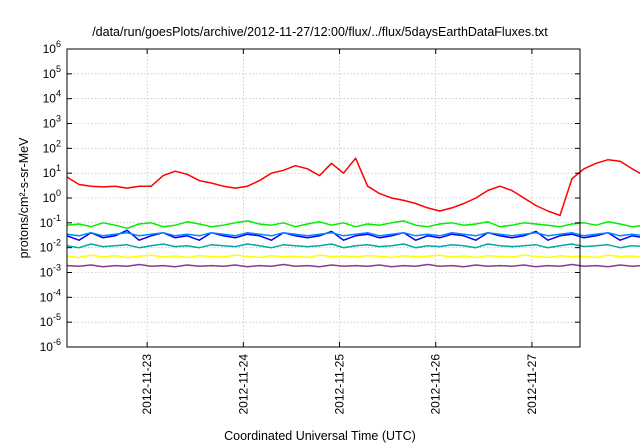 Image resolution: width=640 pixels, height=448 pixels. I want to click on y-tick-label: 10¹, so click(52, 171).